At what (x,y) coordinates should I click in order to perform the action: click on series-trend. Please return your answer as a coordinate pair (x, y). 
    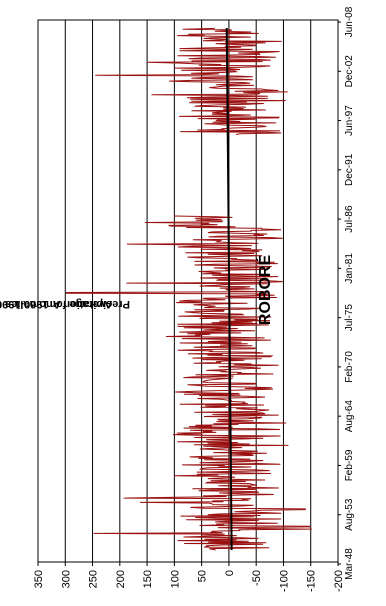
    Looking at the image, I should click on (229, 289).